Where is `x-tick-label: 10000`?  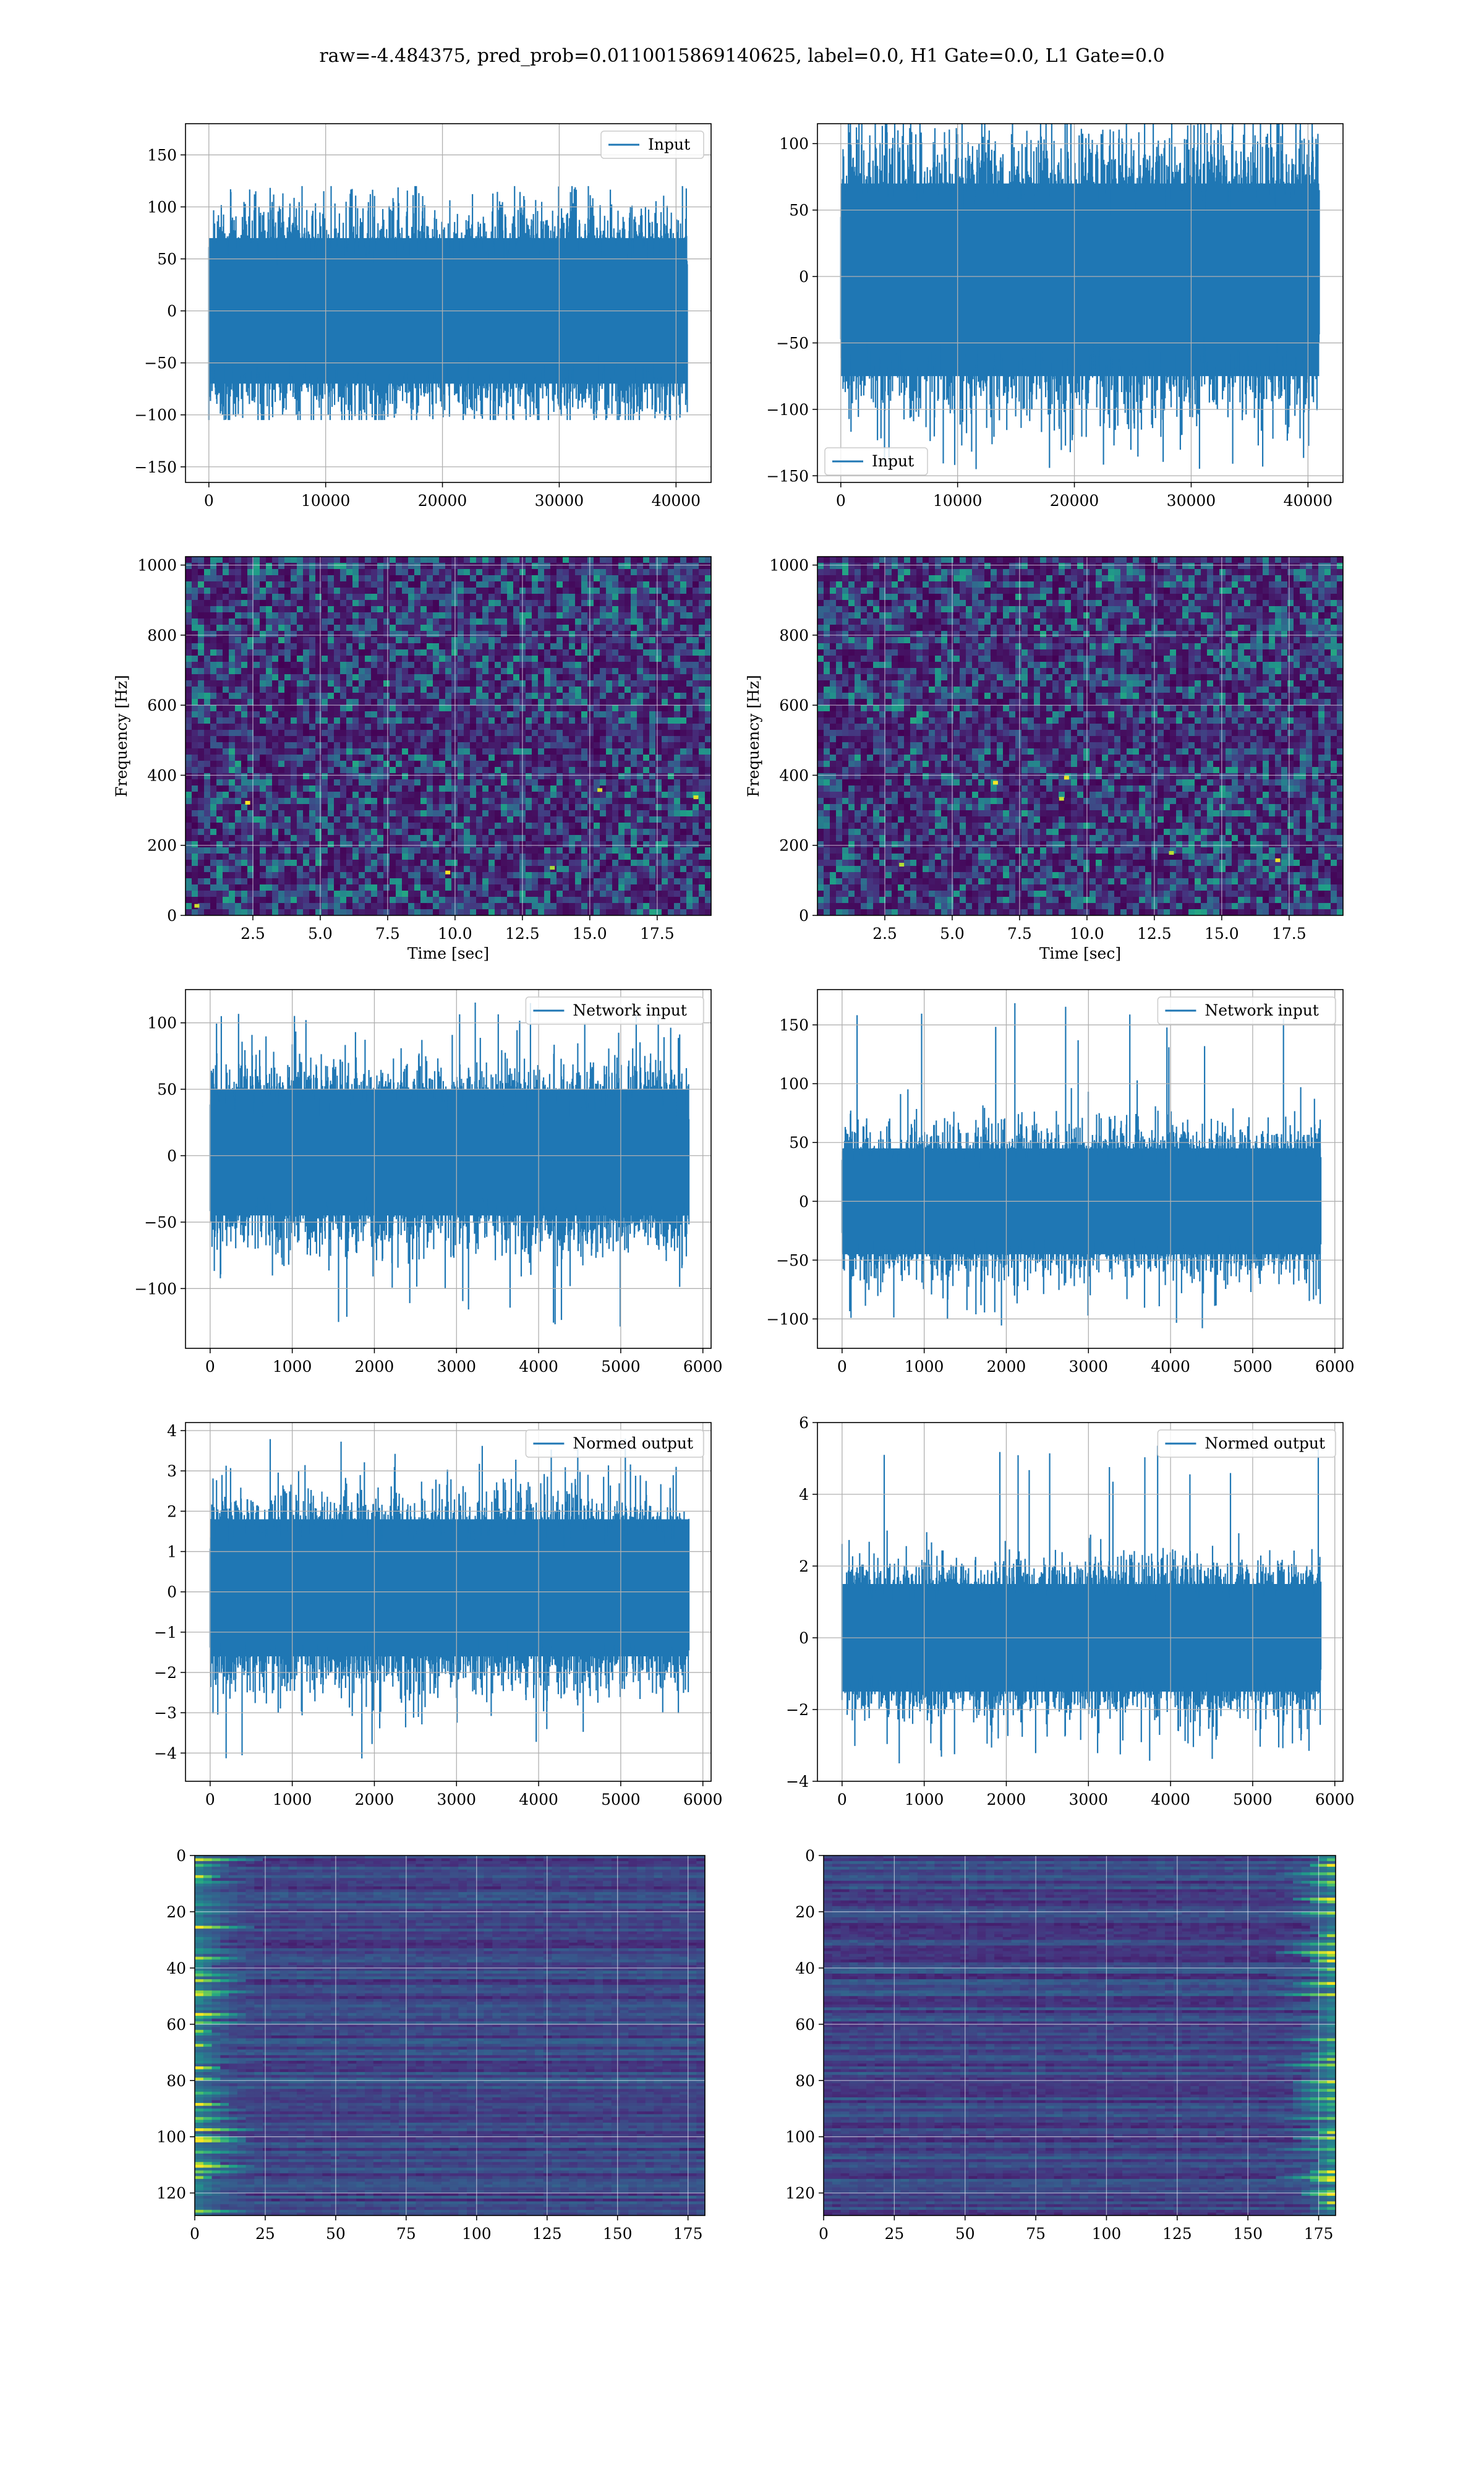
x-tick-label: 10000 is located at coordinates (326, 501).